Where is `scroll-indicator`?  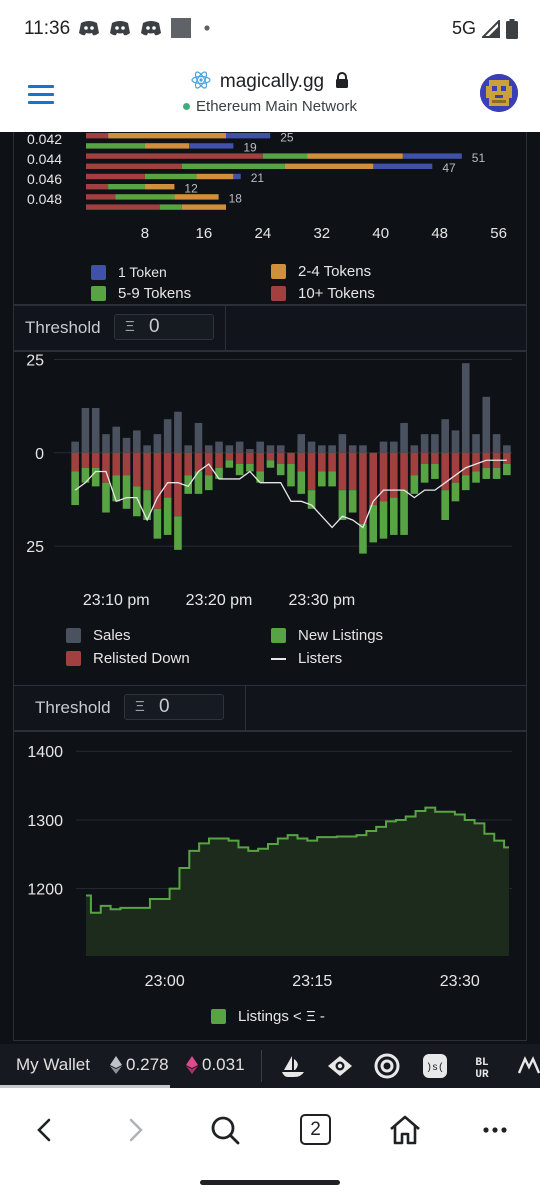
scroll-indicator is located at coordinates (85, 1086).